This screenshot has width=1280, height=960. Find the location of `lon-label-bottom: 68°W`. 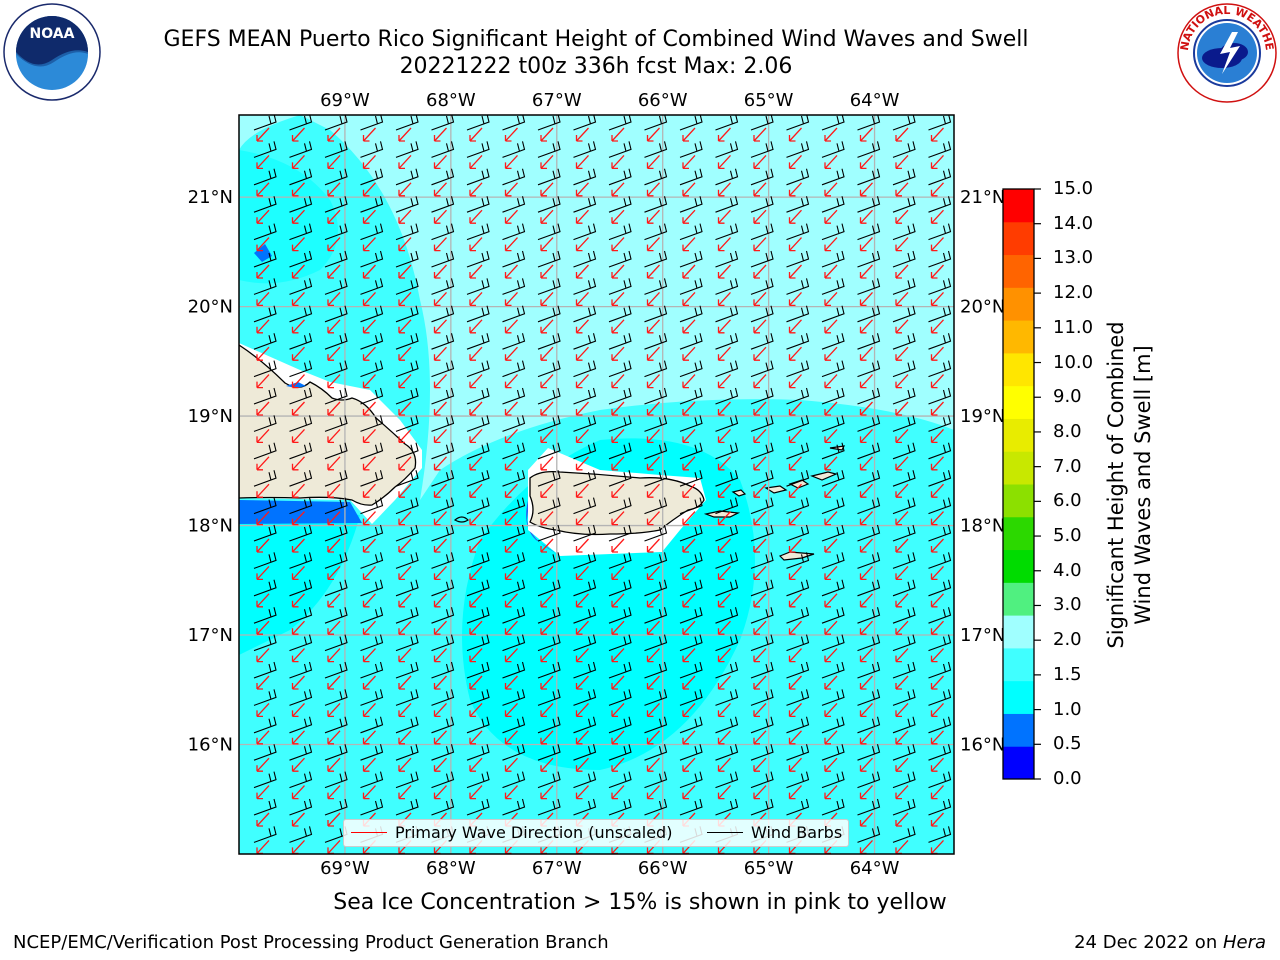

lon-label-bottom: 68°W is located at coordinates (451, 868).